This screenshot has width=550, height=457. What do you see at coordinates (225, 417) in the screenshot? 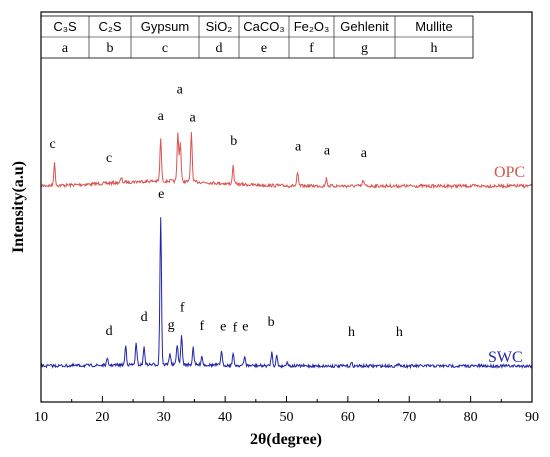
I see `x-tick-label-40: 40` at bounding box center [225, 417].